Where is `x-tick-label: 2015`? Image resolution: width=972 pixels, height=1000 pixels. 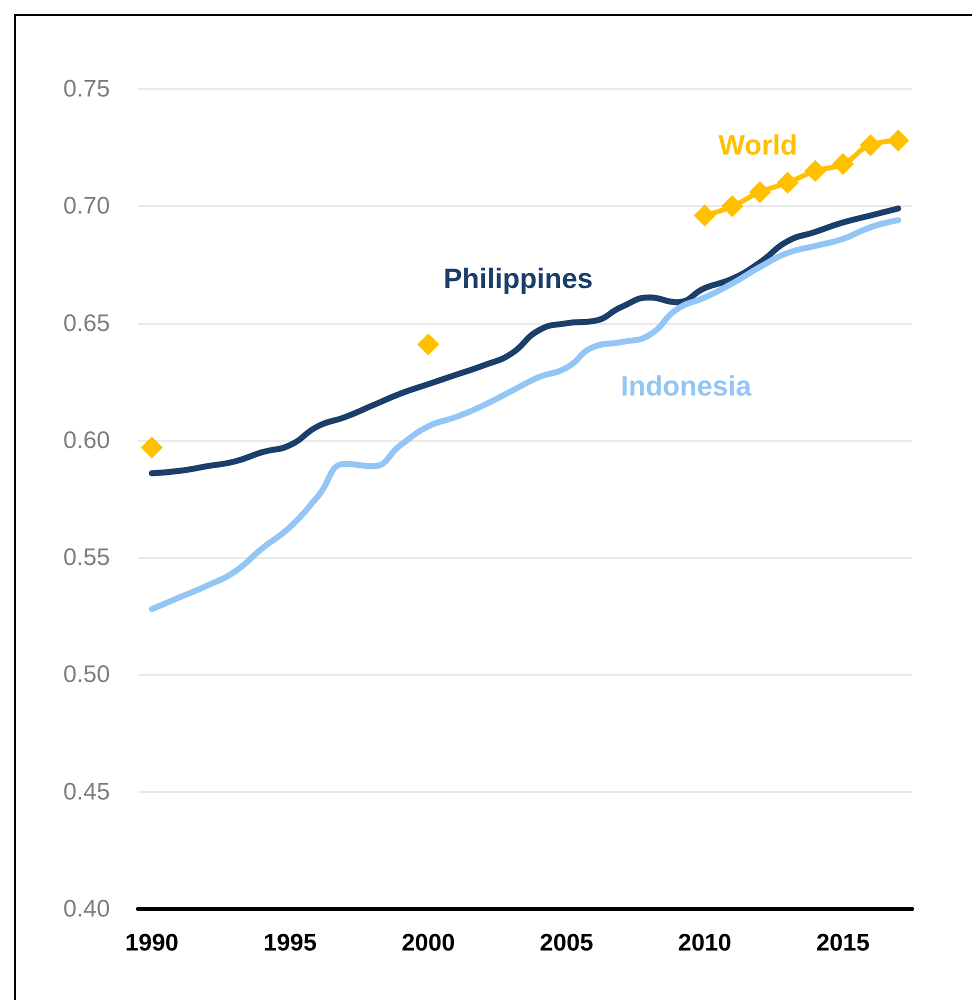
x-tick-label: 2015 is located at coordinates (843, 943).